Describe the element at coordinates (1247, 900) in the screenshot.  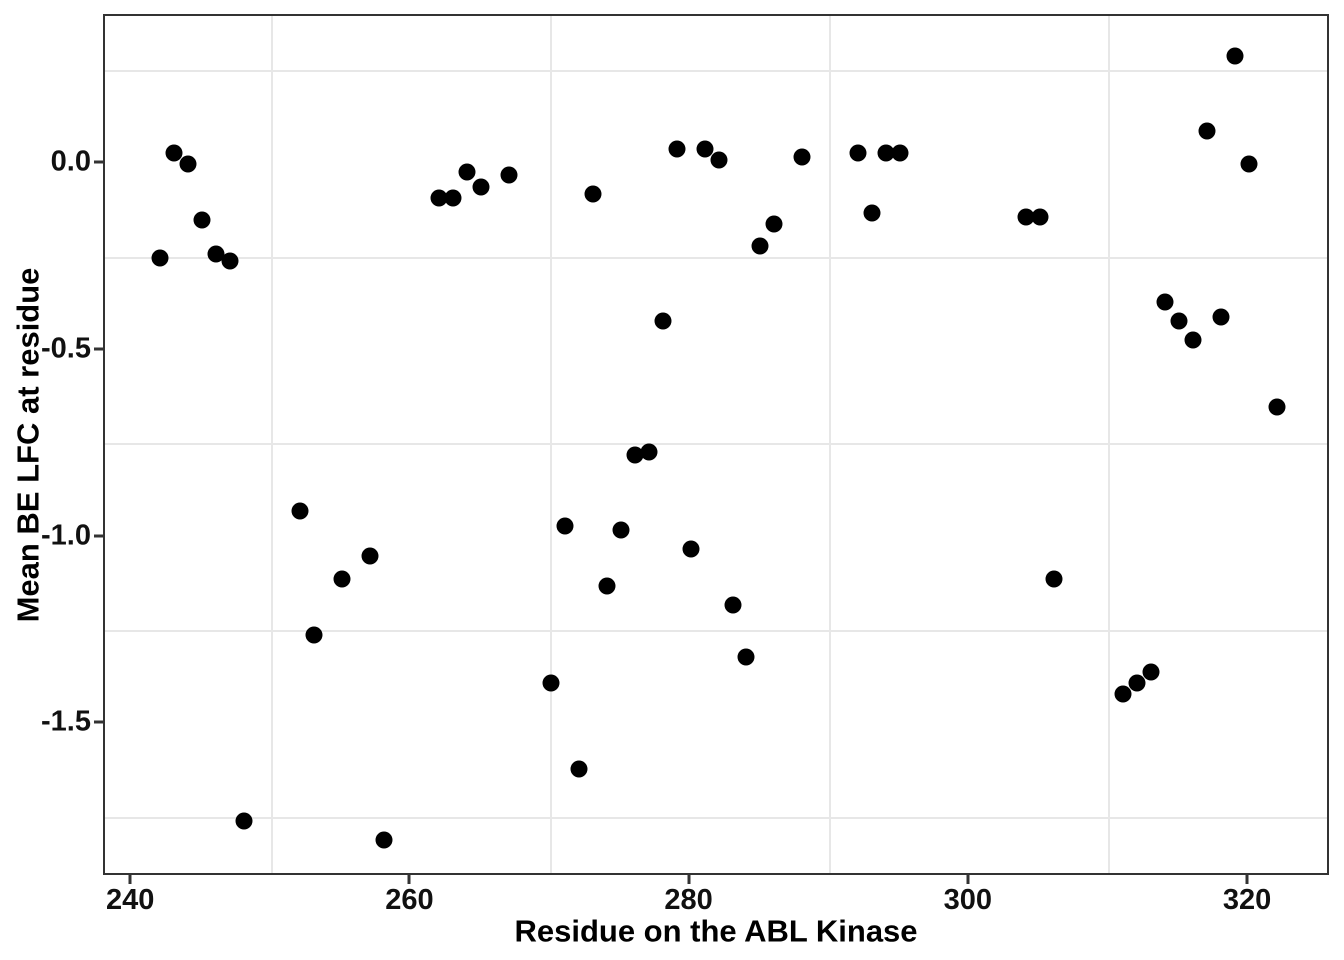
I see `x-tick-label: 320` at that location.